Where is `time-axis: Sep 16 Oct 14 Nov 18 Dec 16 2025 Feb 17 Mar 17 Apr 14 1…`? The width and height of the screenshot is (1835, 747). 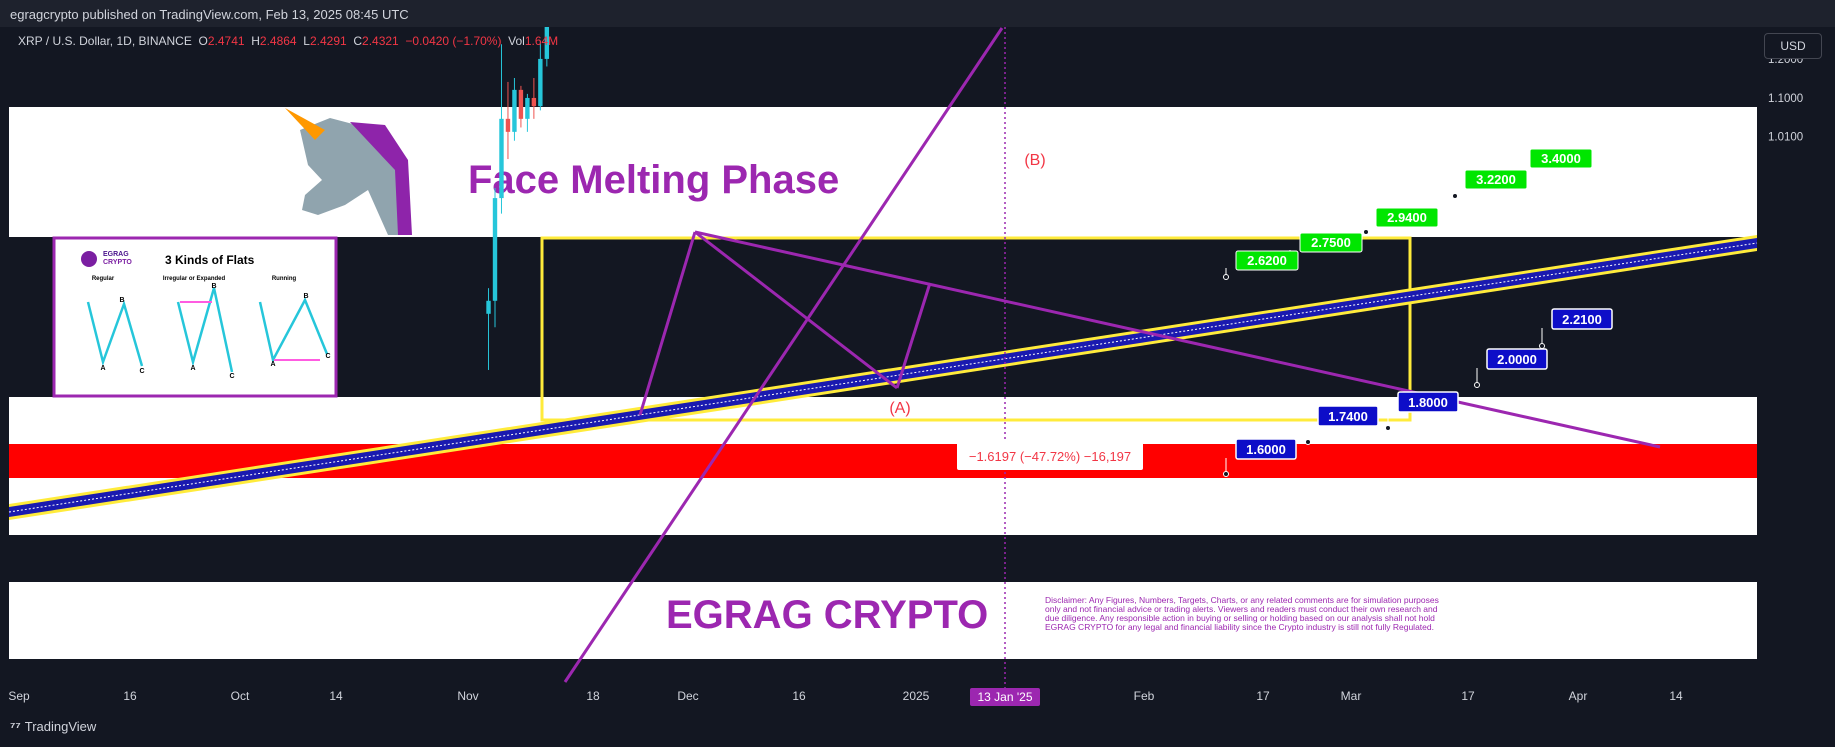
time-axis: Sep 16 Oct 14 Nov 18 Dec 16 2025 Feb 17 Mar 17 Apr 14 1… is located at coordinates (845, 697).